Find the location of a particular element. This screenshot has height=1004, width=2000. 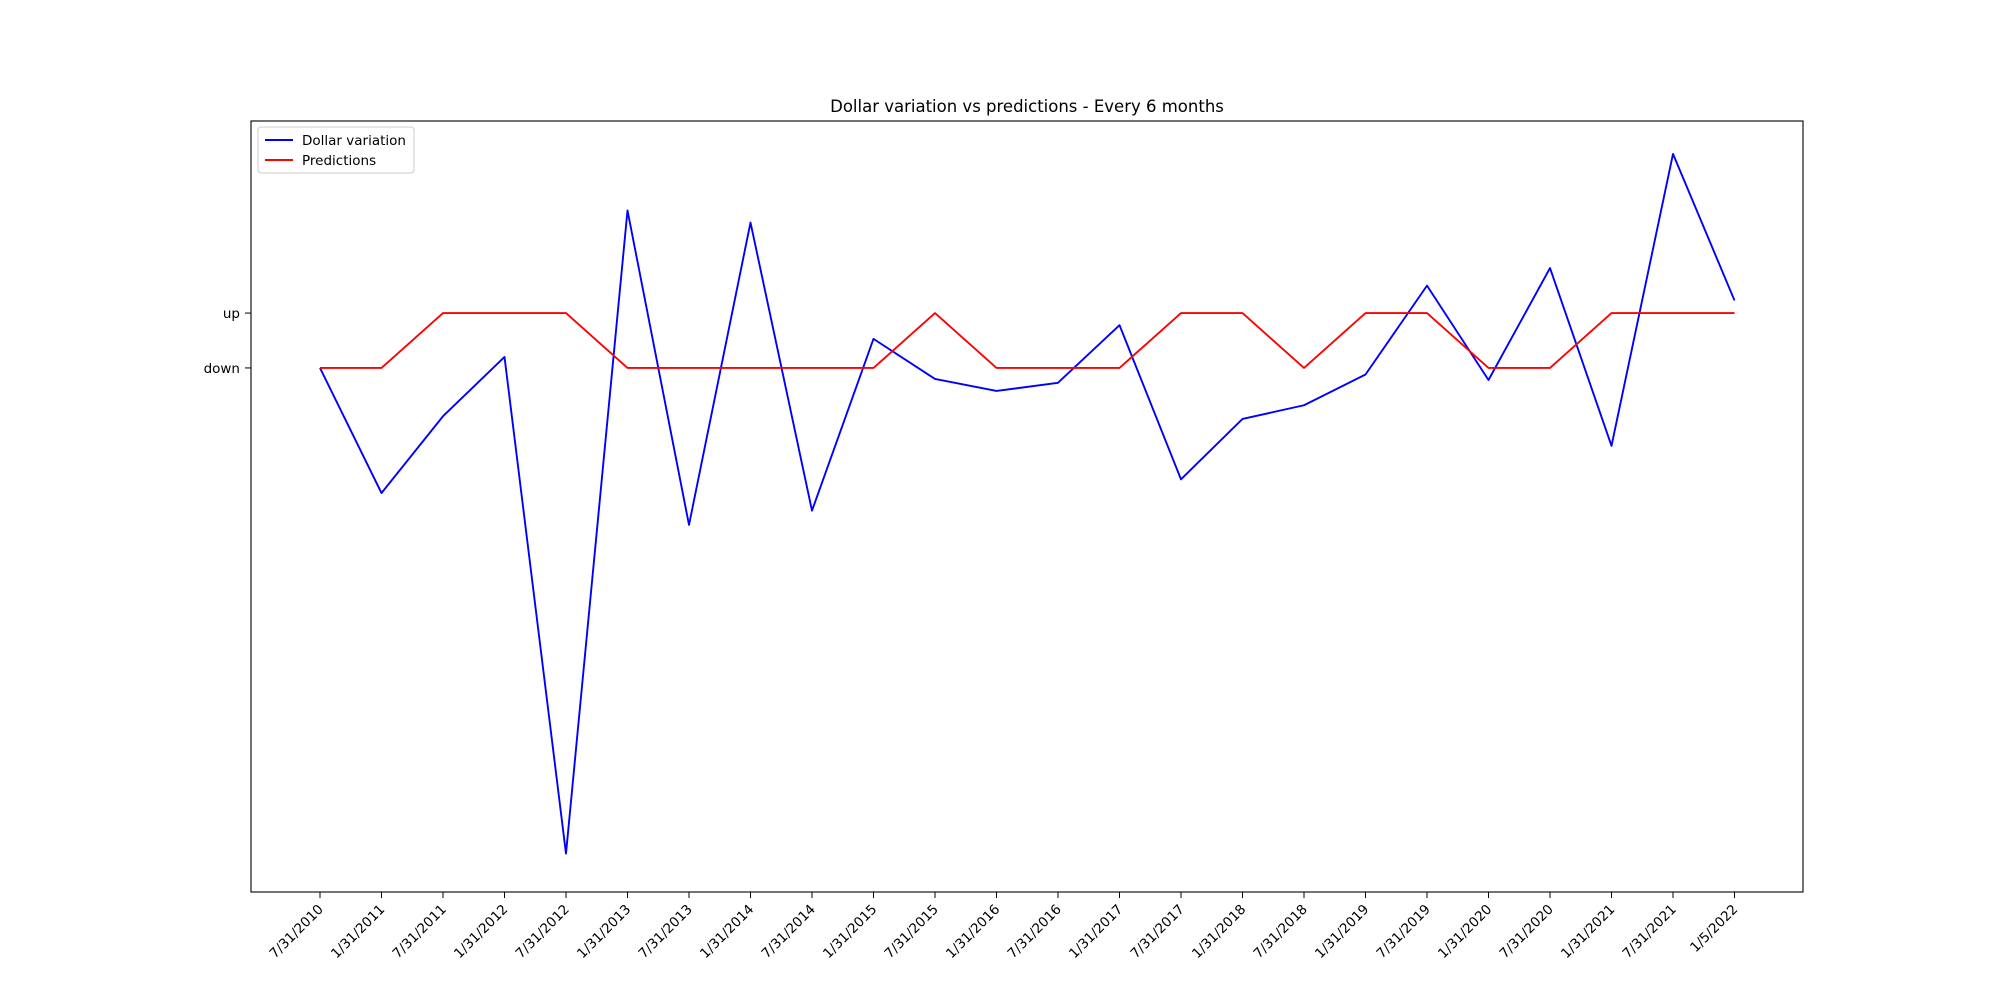

x-tick-label-14: 7/31/2017 is located at coordinates (1158, 932).